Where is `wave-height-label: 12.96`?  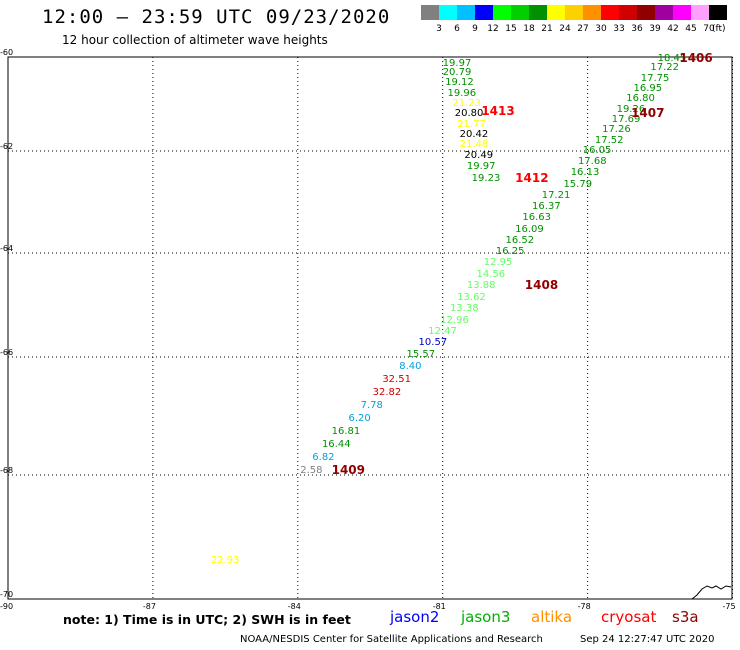
wave-height-label: 12.96 is located at coordinates (454, 320).